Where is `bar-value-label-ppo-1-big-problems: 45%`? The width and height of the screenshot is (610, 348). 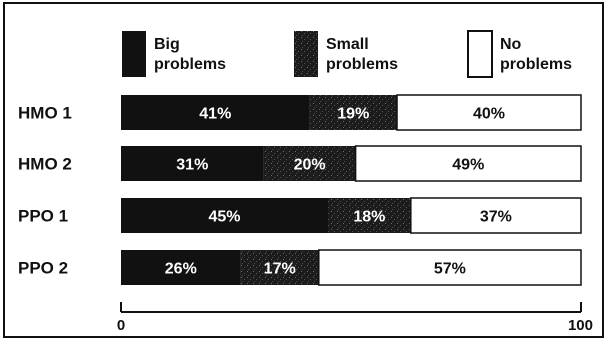 bar-value-label-ppo-1-big-problems: 45% is located at coordinates (224, 217).